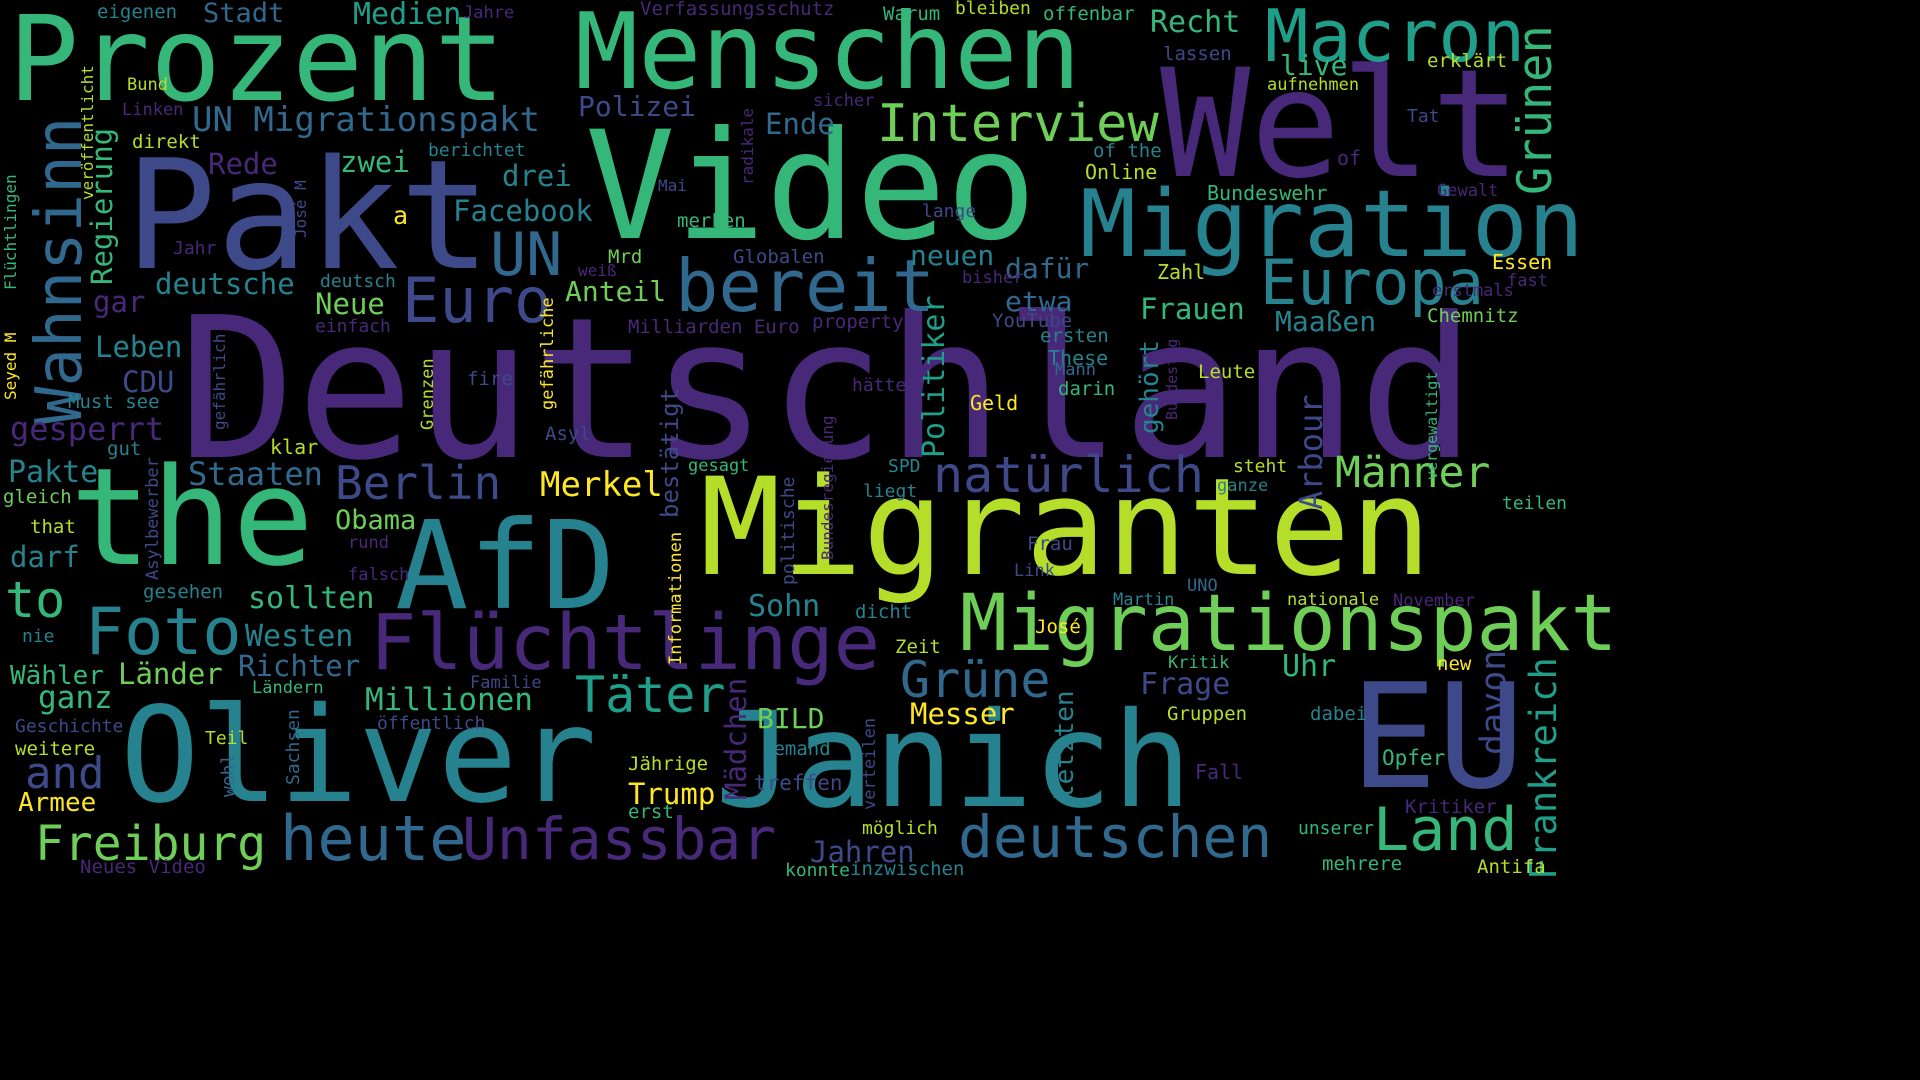  Describe the element at coordinates (1181, 272) in the screenshot. I see `word-zahl: Zahl` at that location.